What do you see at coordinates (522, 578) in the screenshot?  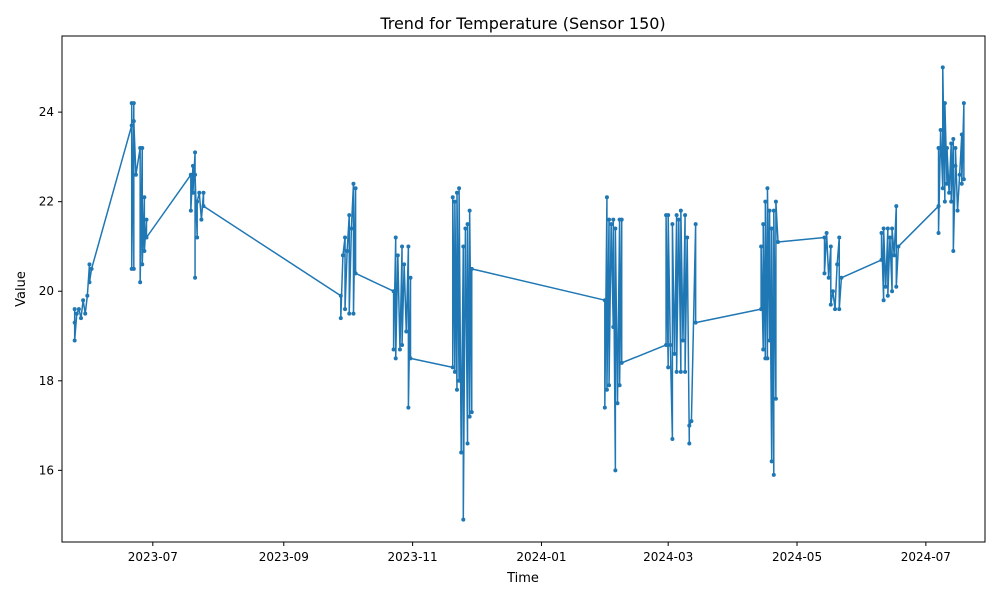 I see `x-axis-label: Time` at bounding box center [522, 578].